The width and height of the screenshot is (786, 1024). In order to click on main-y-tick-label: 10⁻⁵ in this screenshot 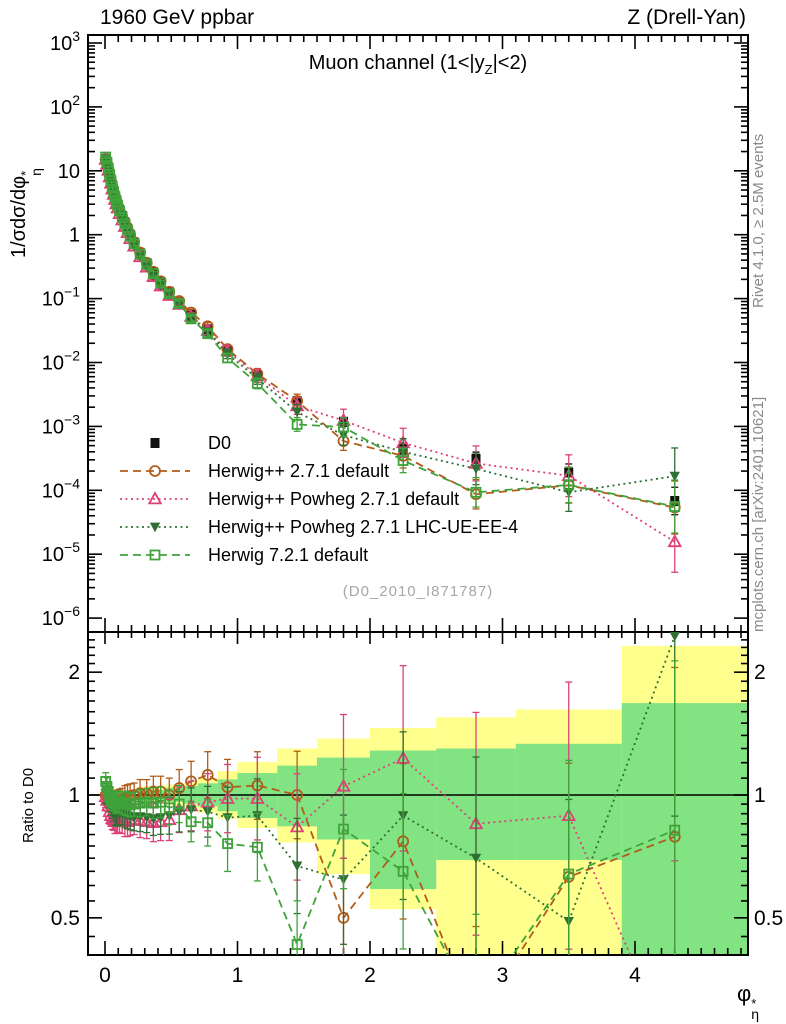, I will do `click(61, 552)`.